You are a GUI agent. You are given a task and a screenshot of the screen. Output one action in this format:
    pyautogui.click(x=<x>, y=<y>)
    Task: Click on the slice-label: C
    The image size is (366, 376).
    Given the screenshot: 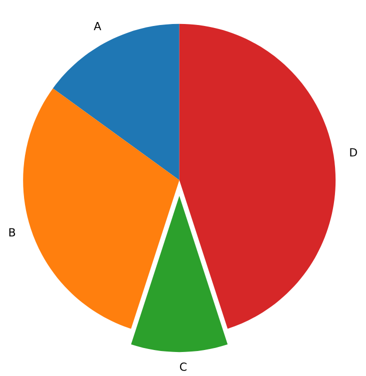 What is the action you would take?
    pyautogui.click(x=183, y=366)
    